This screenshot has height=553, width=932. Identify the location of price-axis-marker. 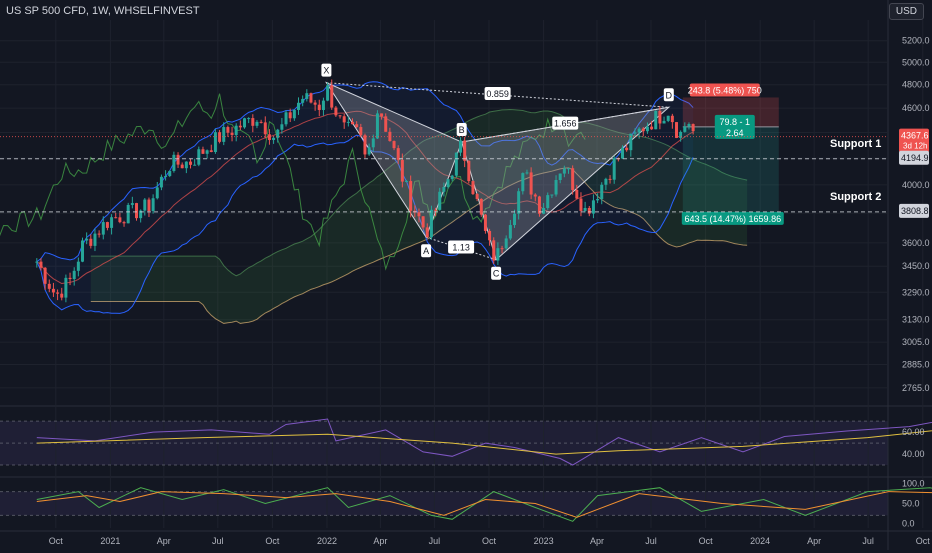
(914, 210).